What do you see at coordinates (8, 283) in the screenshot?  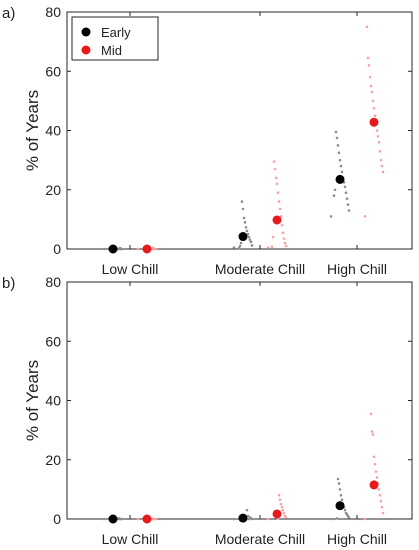 I see `panel-label: b)` at bounding box center [8, 283].